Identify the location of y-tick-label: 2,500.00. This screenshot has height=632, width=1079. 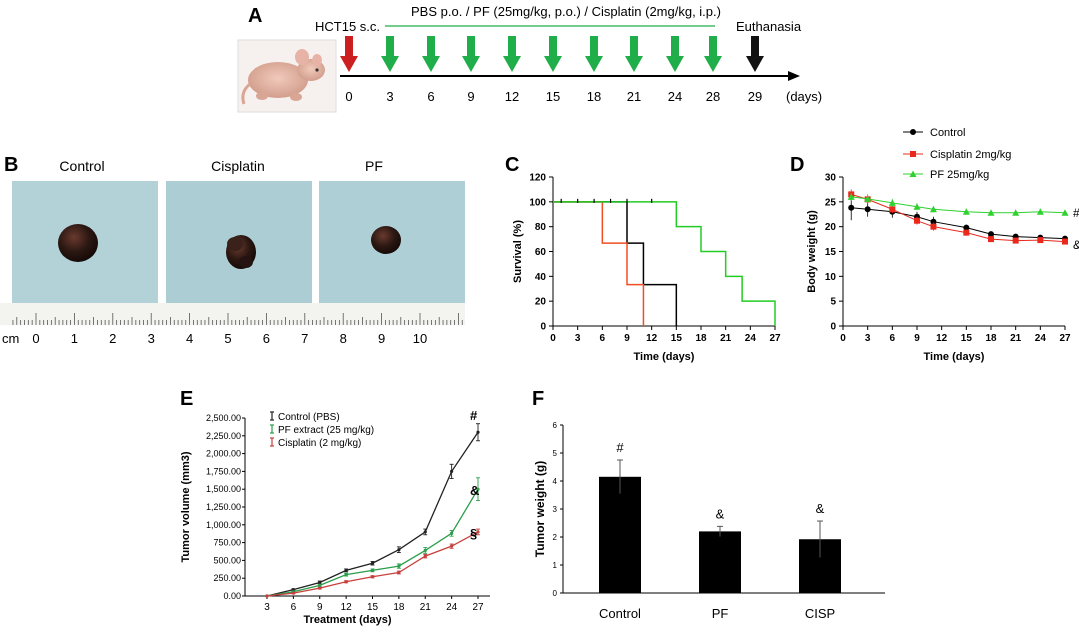
(223, 418).